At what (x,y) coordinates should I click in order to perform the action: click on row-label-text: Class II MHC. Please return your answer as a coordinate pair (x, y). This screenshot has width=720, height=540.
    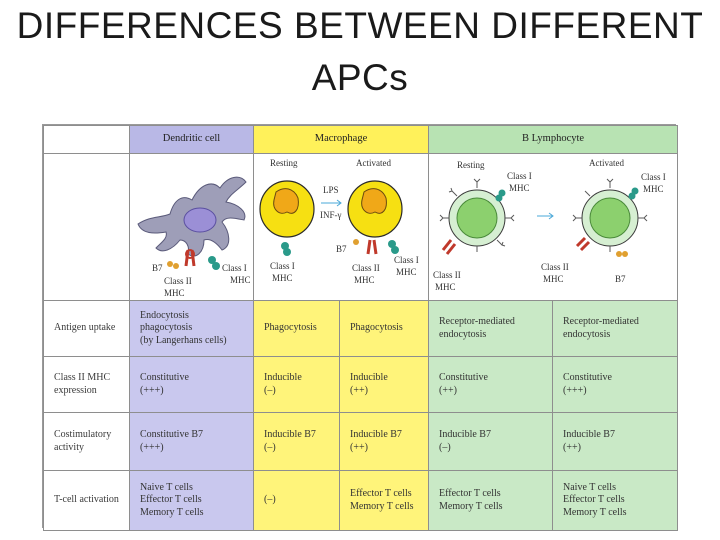
    Looking at the image, I should click on (82, 377).